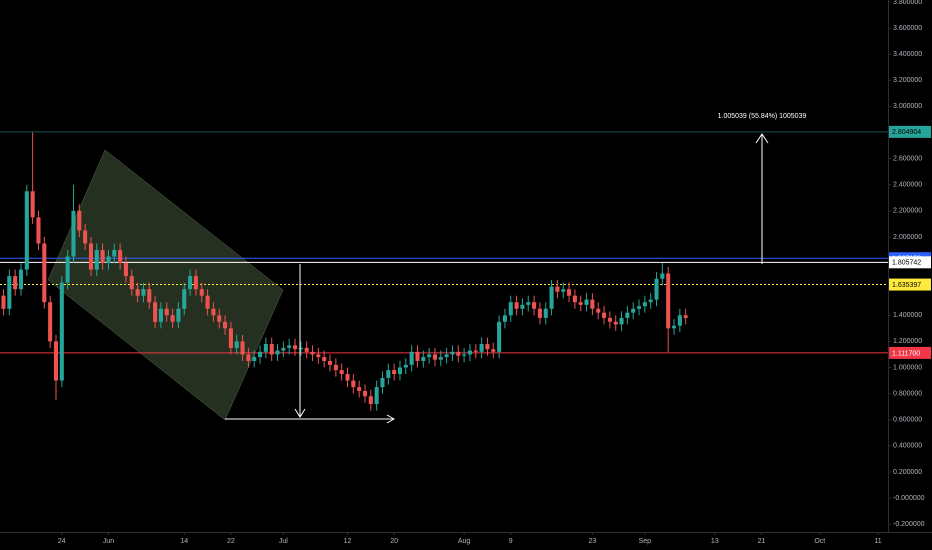  Describe the element at coordinates (231, 541) in the screenshot. I see `x-tick-label: 22` at that location.